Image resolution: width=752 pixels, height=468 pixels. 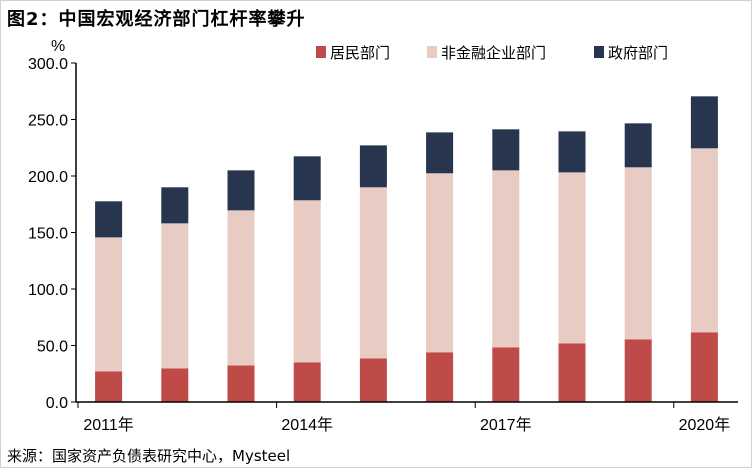 What do you see at coordinates (149, 456) in the screenshot?
I see `source-note: 来源：国家资产负债表研究中心，Mysteel` at bounding box center [149, 456].